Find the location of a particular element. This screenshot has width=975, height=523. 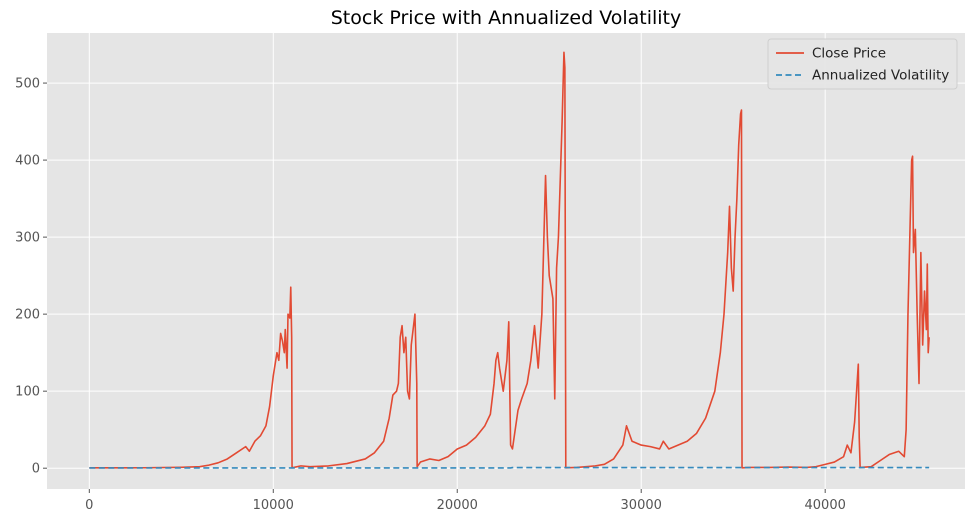

y-tick-label: 500 is located at coordinates (27, 84).